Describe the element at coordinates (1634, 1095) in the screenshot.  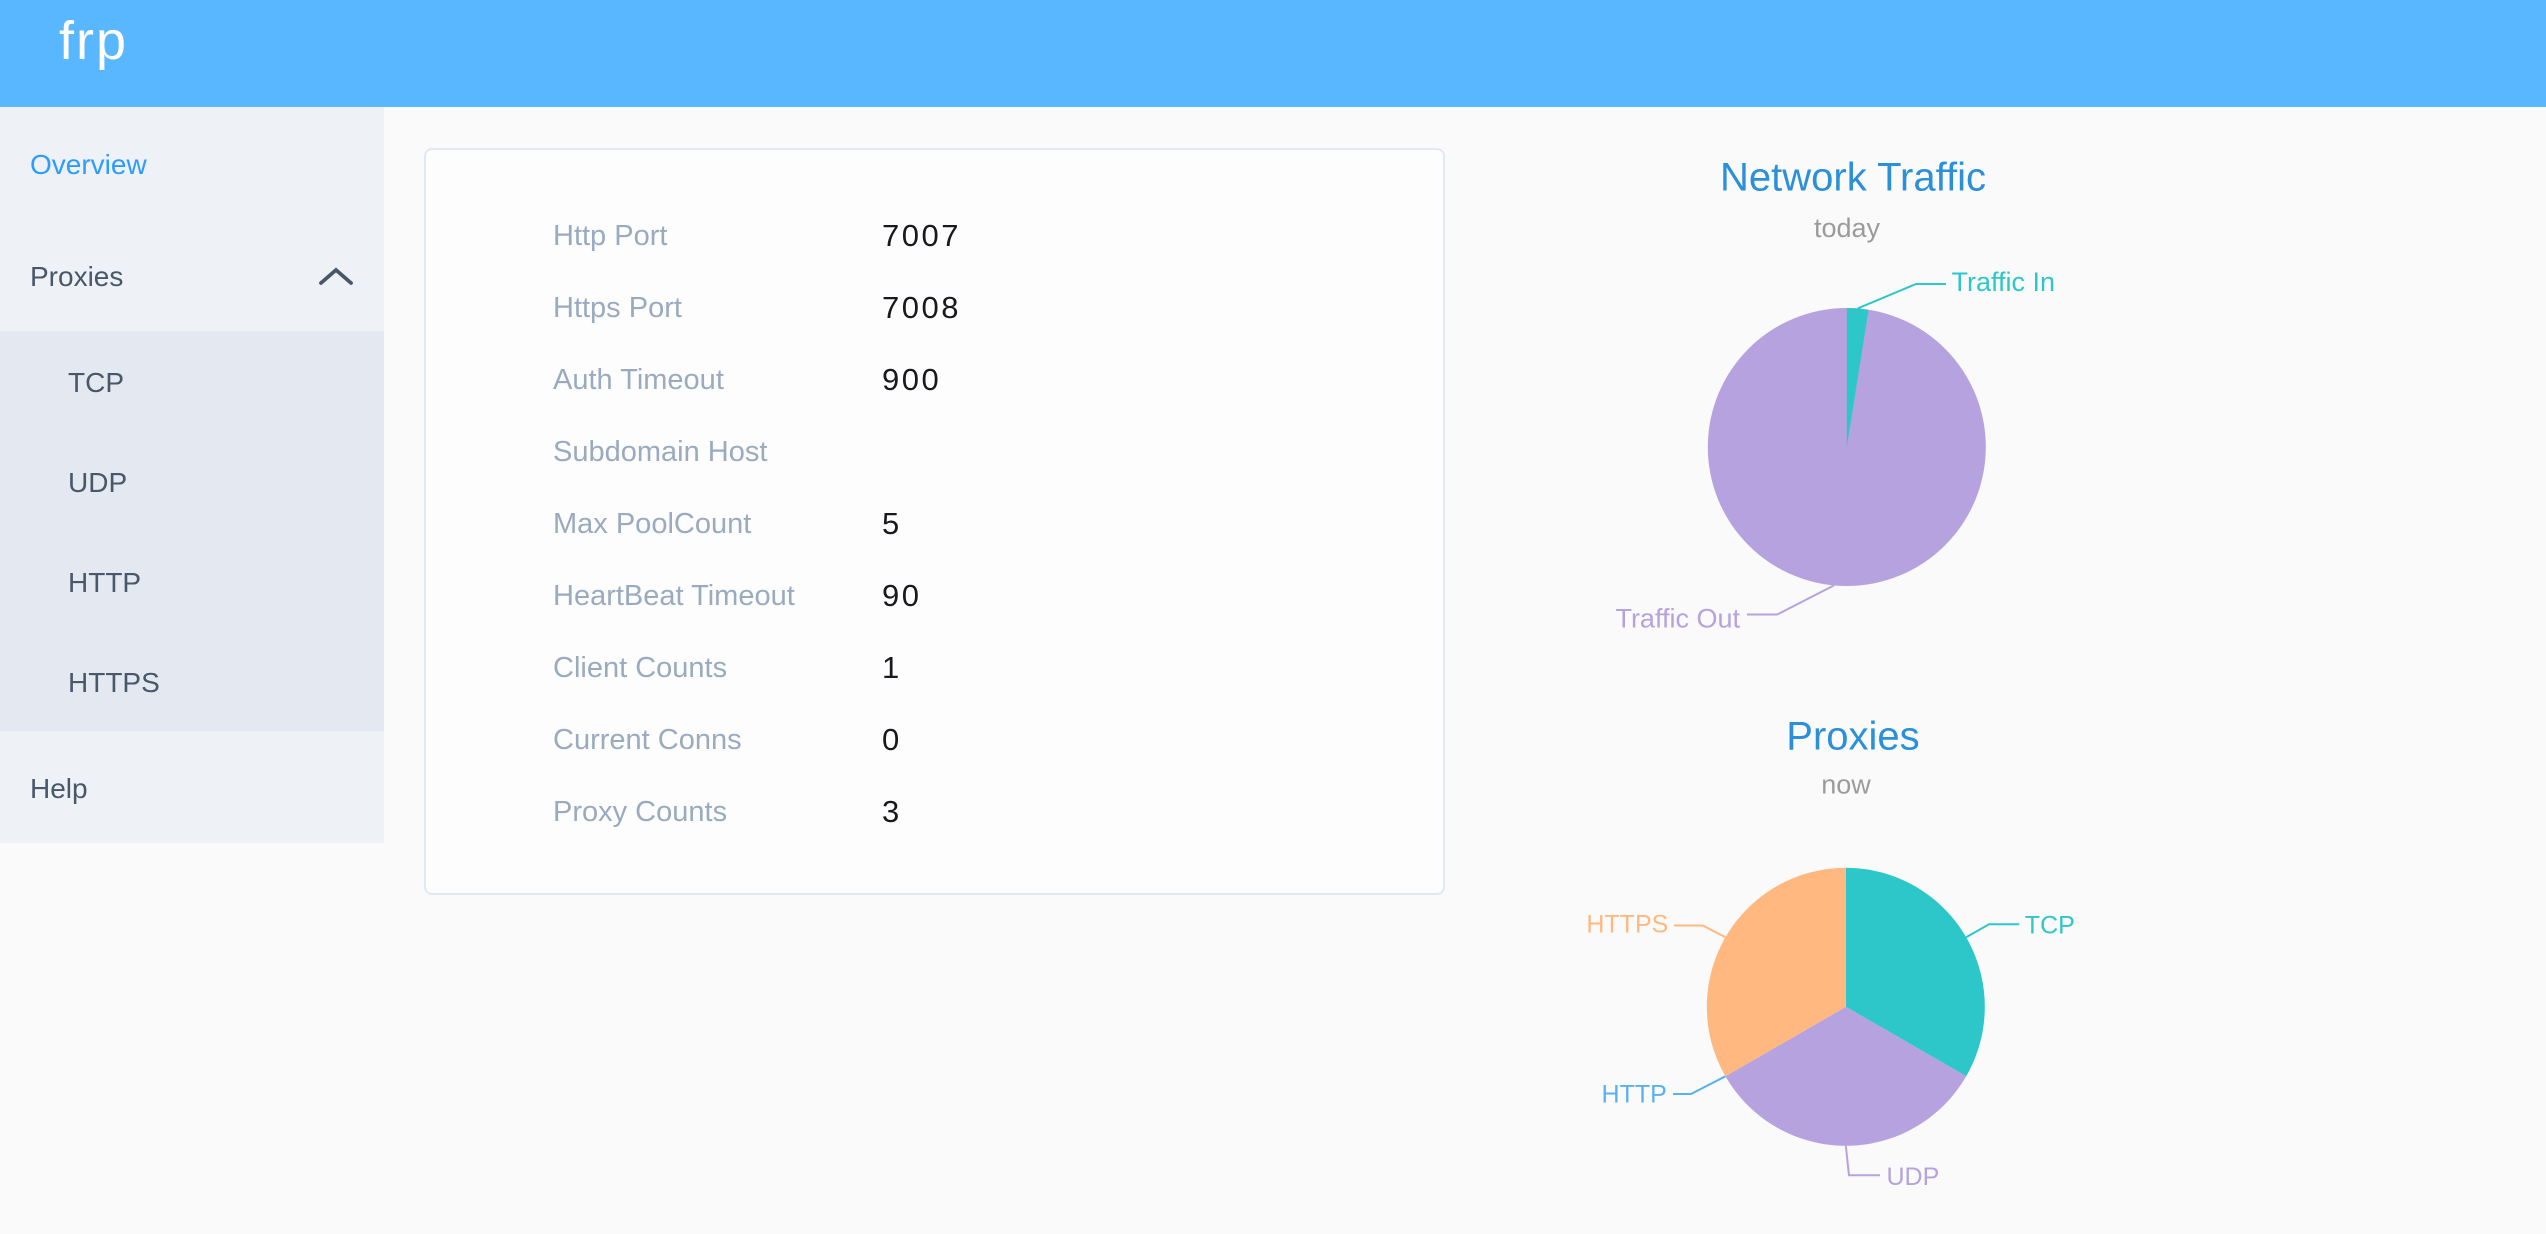
I see `svg-text: HTTP` at that location.